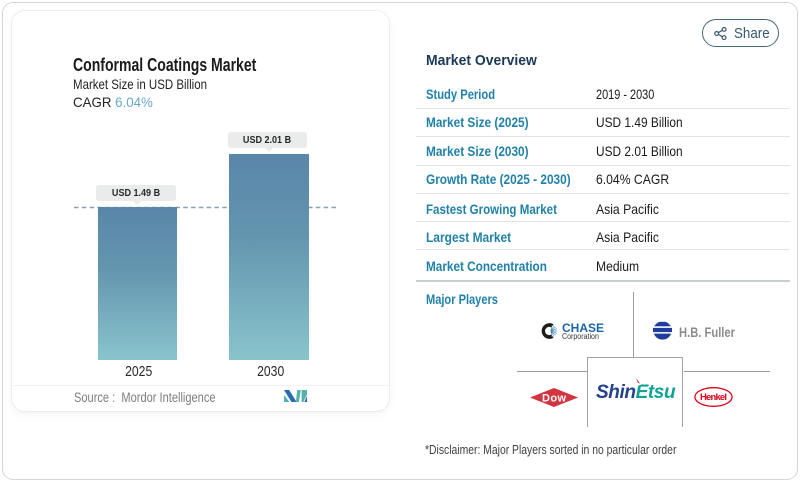 This screenshot has height=482, width=800. I want to click on svg-text: Dow, so click(554, 399).